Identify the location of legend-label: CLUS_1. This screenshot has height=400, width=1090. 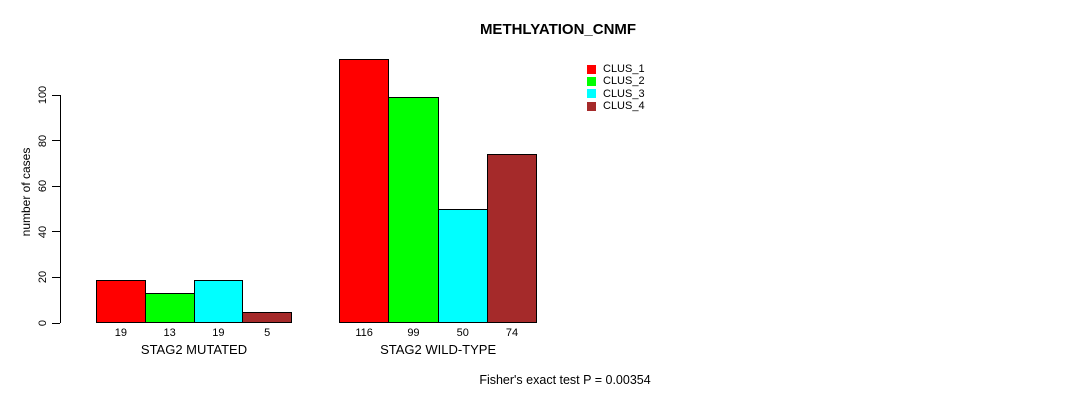
(624, 69).